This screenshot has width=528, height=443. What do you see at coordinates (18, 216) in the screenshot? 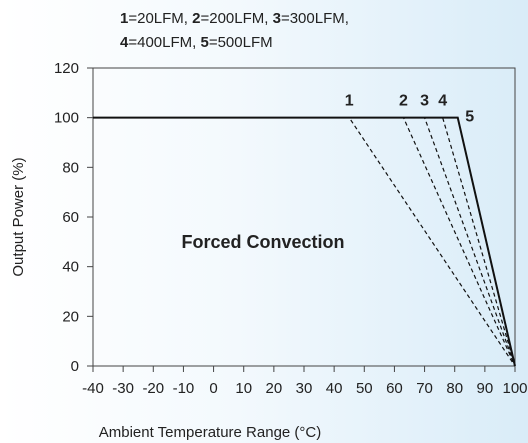
I see `y-axis-label: Output Power (%)` at bounding box center [18, 216].